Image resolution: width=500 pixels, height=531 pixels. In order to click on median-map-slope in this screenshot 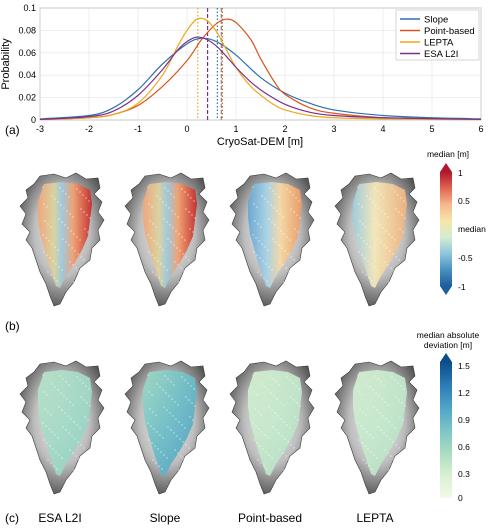, I will do `click(167, 239)`.